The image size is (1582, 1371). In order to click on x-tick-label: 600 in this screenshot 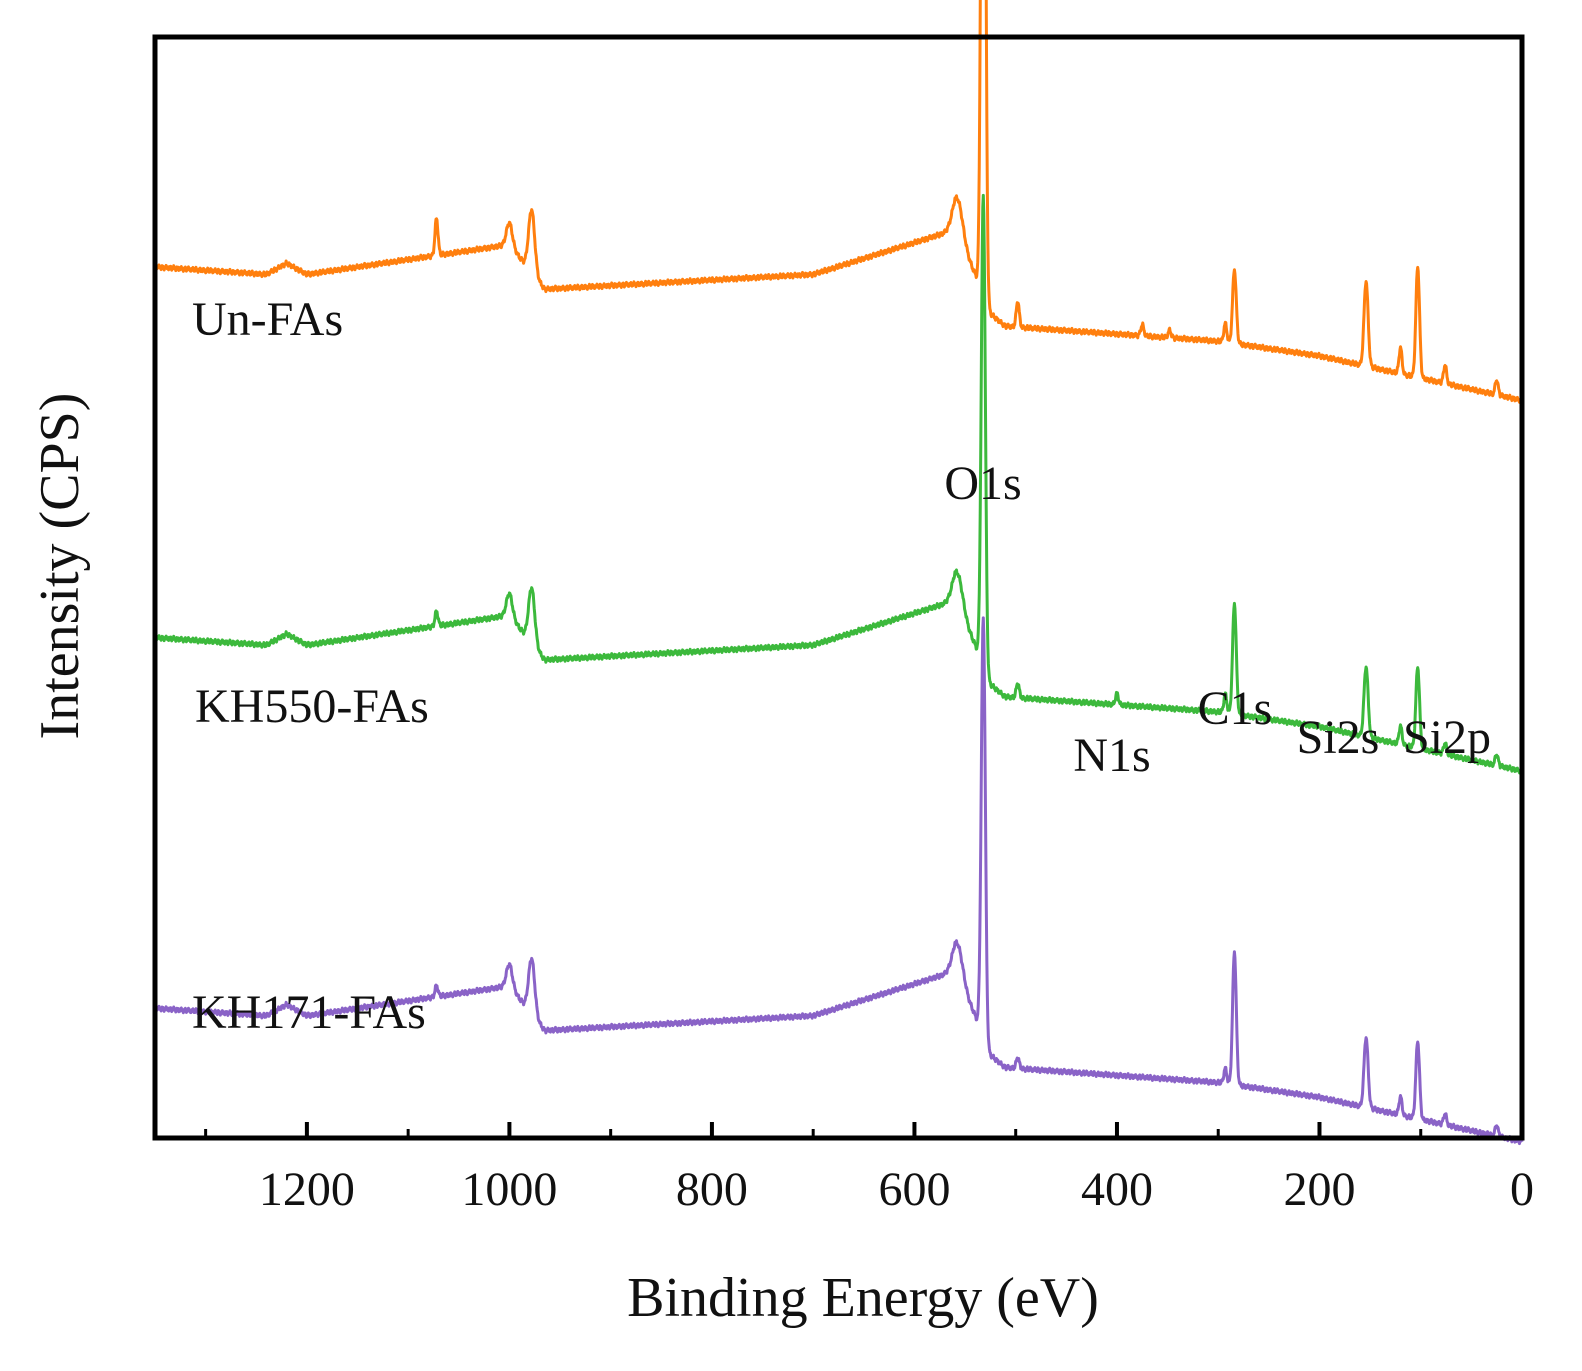, I will do `click(914, 1189)`.